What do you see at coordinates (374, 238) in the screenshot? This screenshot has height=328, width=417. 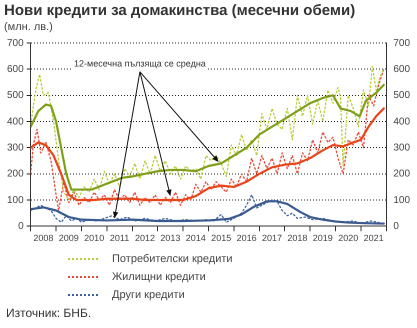 I see `x-tick-label: 2021` at bounding box center [374, 238].